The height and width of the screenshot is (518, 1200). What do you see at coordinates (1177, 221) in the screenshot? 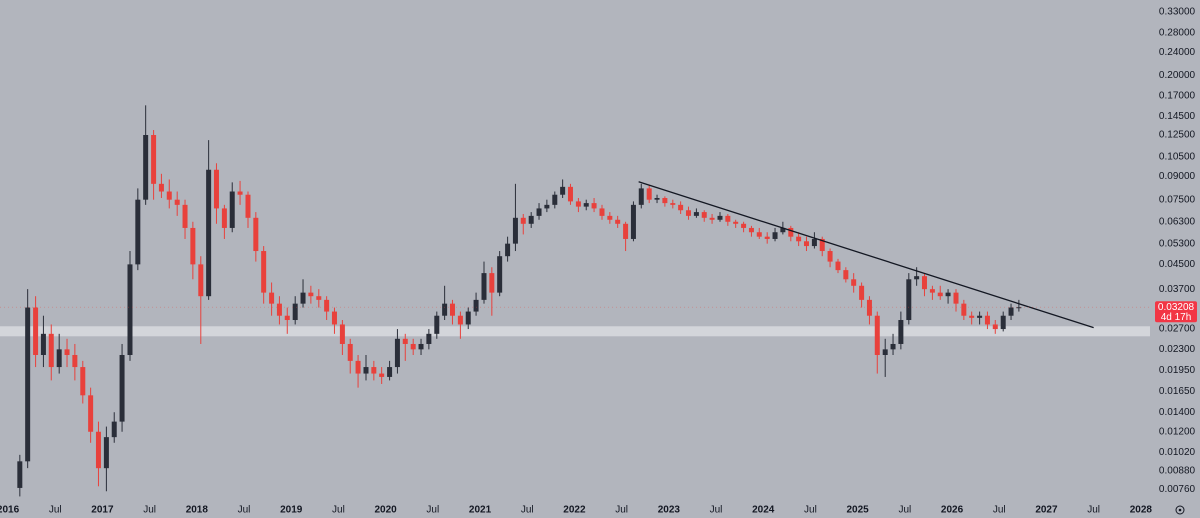
I see `y-tick-label: 0.06300` at bounding box center [1177, 221].